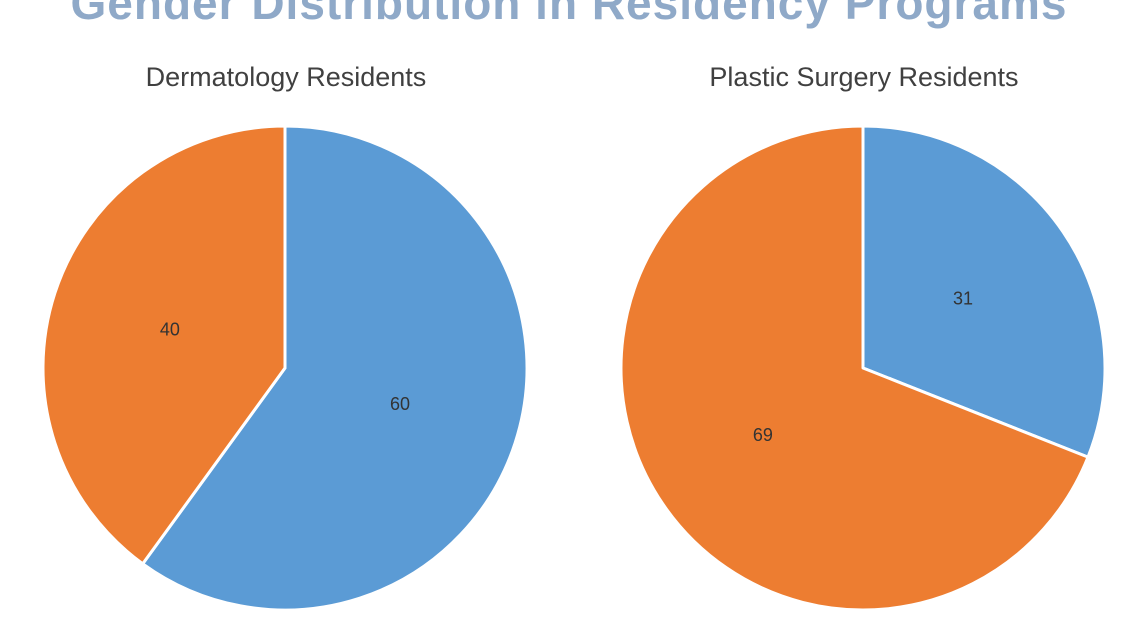  I want to click on dermatology-label-40: 40, so click(170, 329).